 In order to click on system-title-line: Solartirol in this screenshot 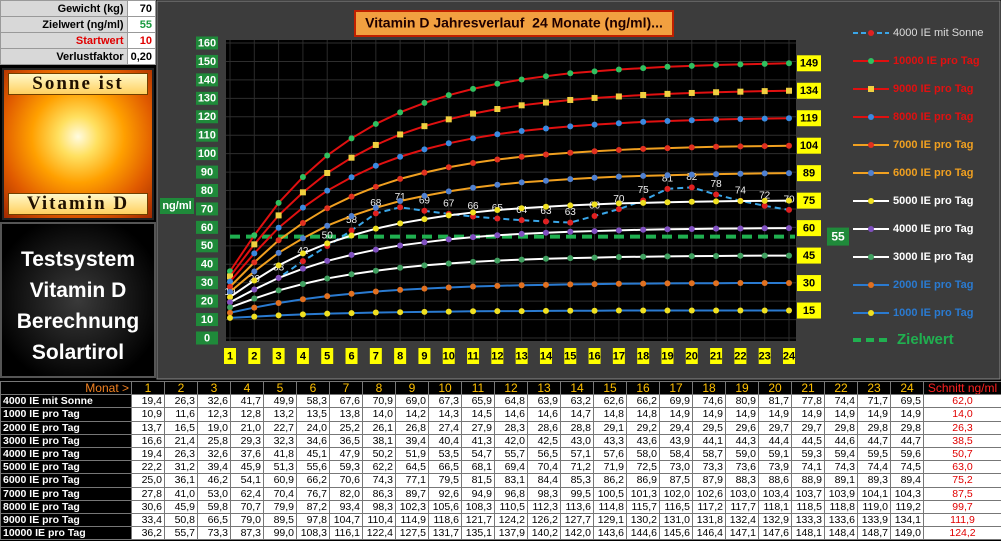, I will do `click(78, 352)`.